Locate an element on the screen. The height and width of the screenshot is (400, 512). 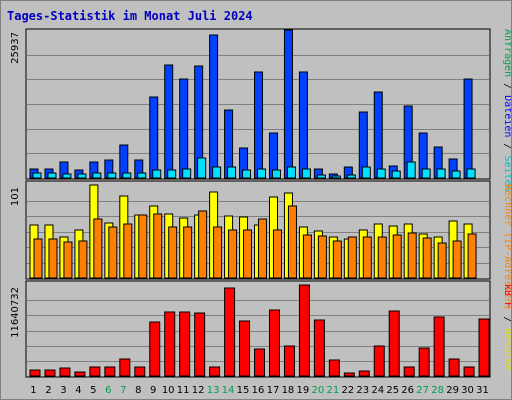
y-max-label: 11640732 is located at coordinates (15, 312).